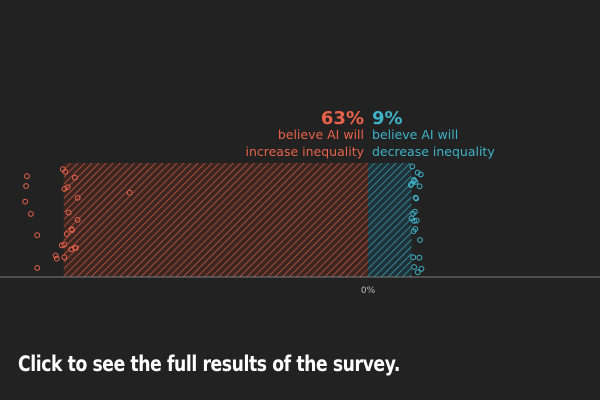 The height and width of the screenshot is (400, 600). What do you see at coordinates (390, 220) in the screenshot?
I see `decrease-bar` at bounding box center [390, 220].